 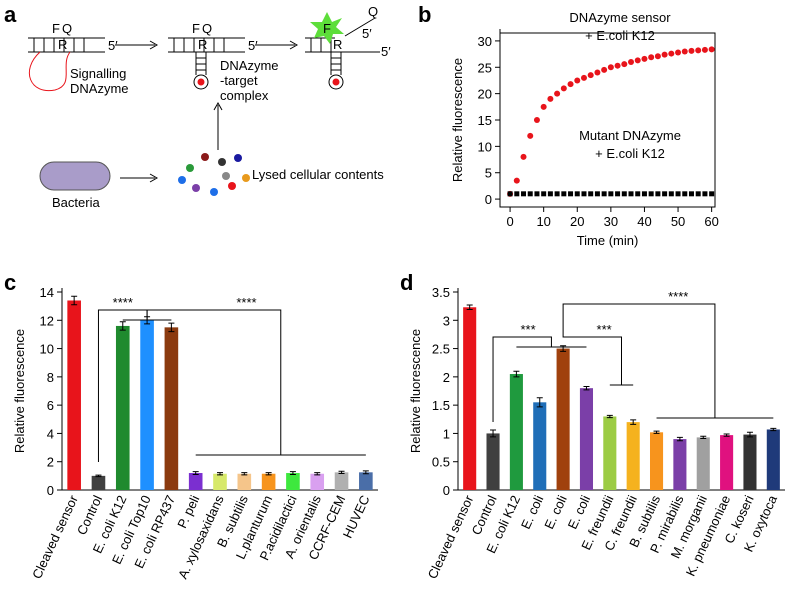 What do you see at coordinates (98, 73) in the screenshot?
I see `caption: Signalling` at bounding box center [98, 73].